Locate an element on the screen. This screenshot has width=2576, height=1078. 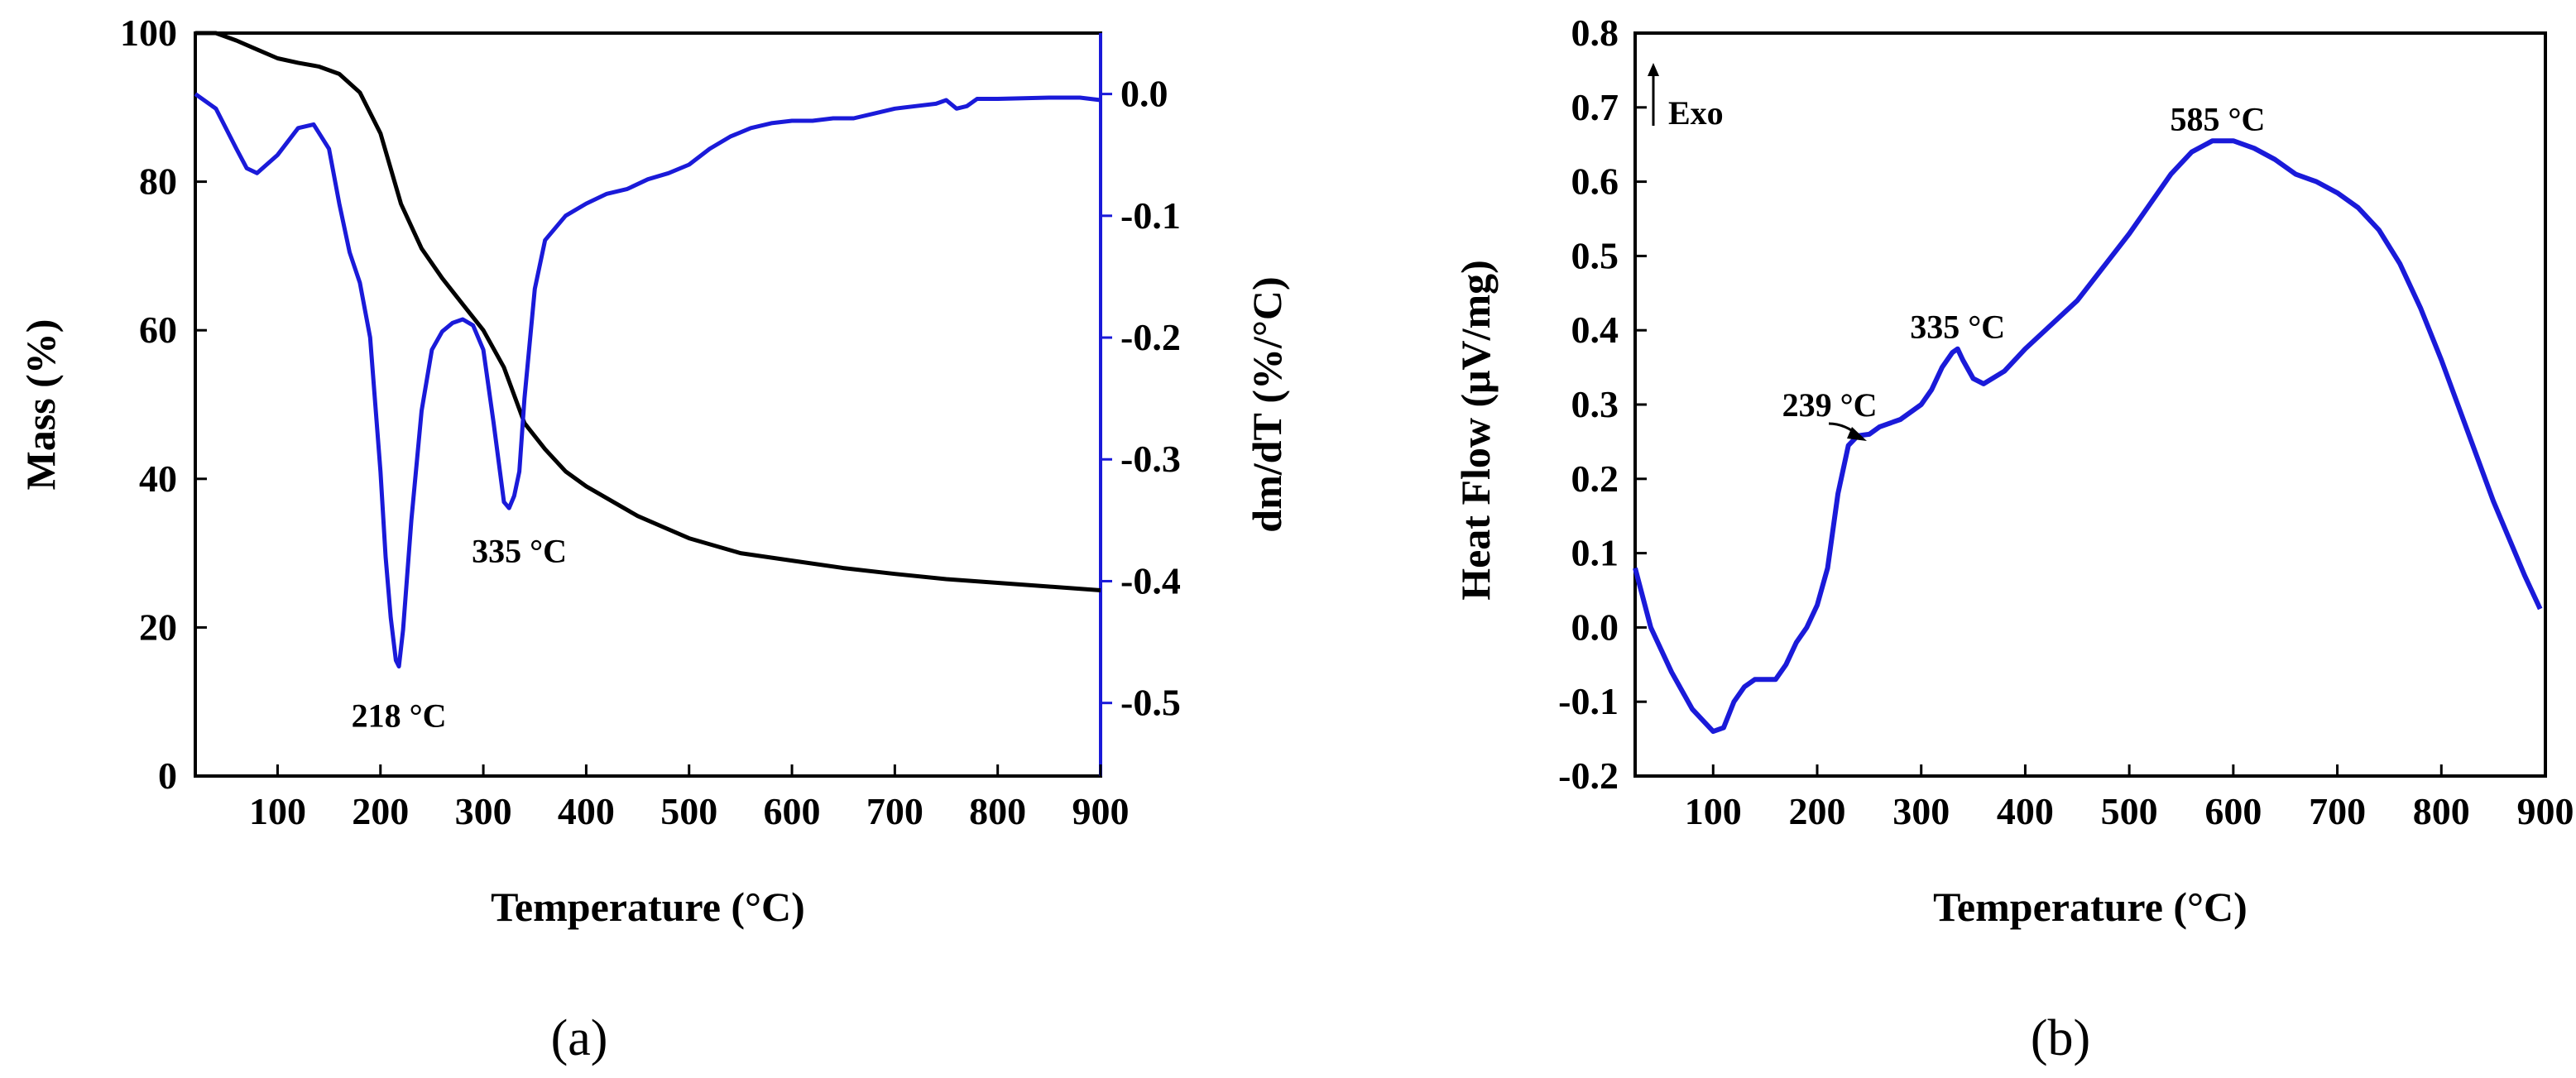
panel-b-x-ticks: 100 200 300 400 500 600 700 800 900 is located at coordinates (2129, 798).